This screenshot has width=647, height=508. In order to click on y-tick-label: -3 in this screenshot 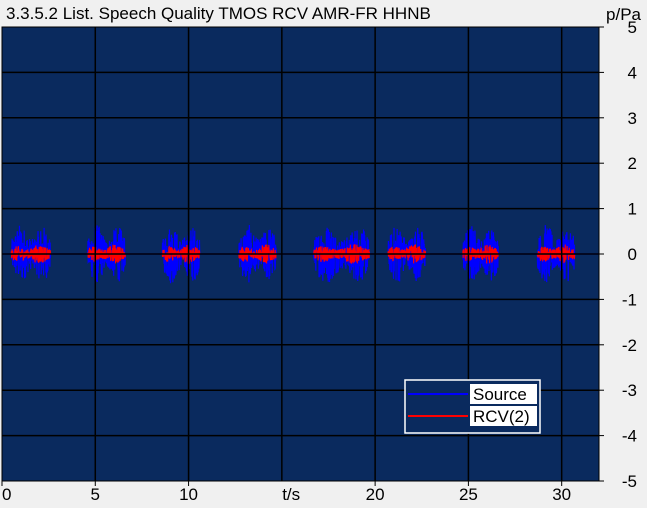, I will do `click(629, 390)`.